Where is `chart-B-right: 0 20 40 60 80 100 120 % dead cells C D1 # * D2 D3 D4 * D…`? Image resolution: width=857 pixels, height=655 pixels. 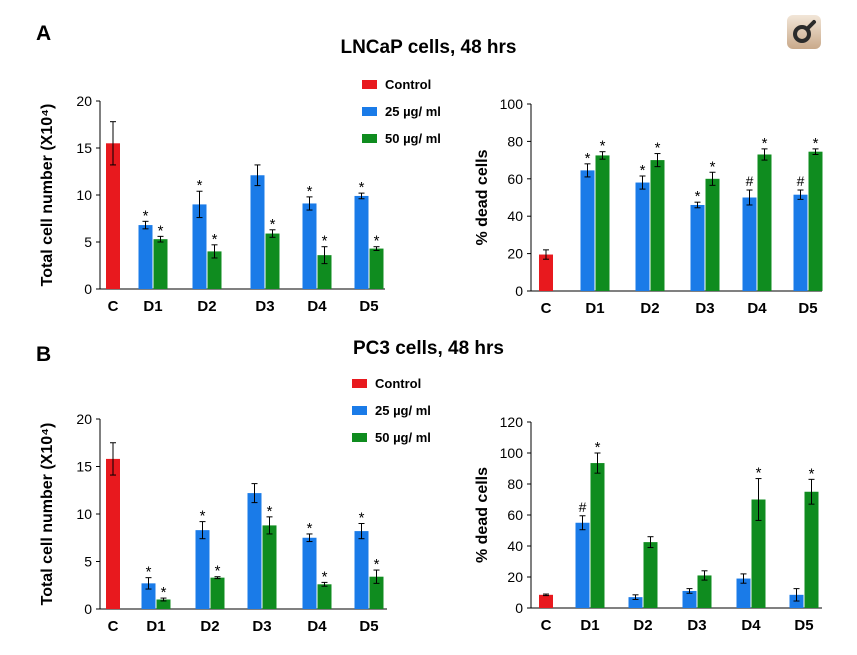 chart-B-right: 0 20 40 60 80 100 120 % dead cells C D1 # * D2 D3 D4 * D… is located at coordinates (648, 524).